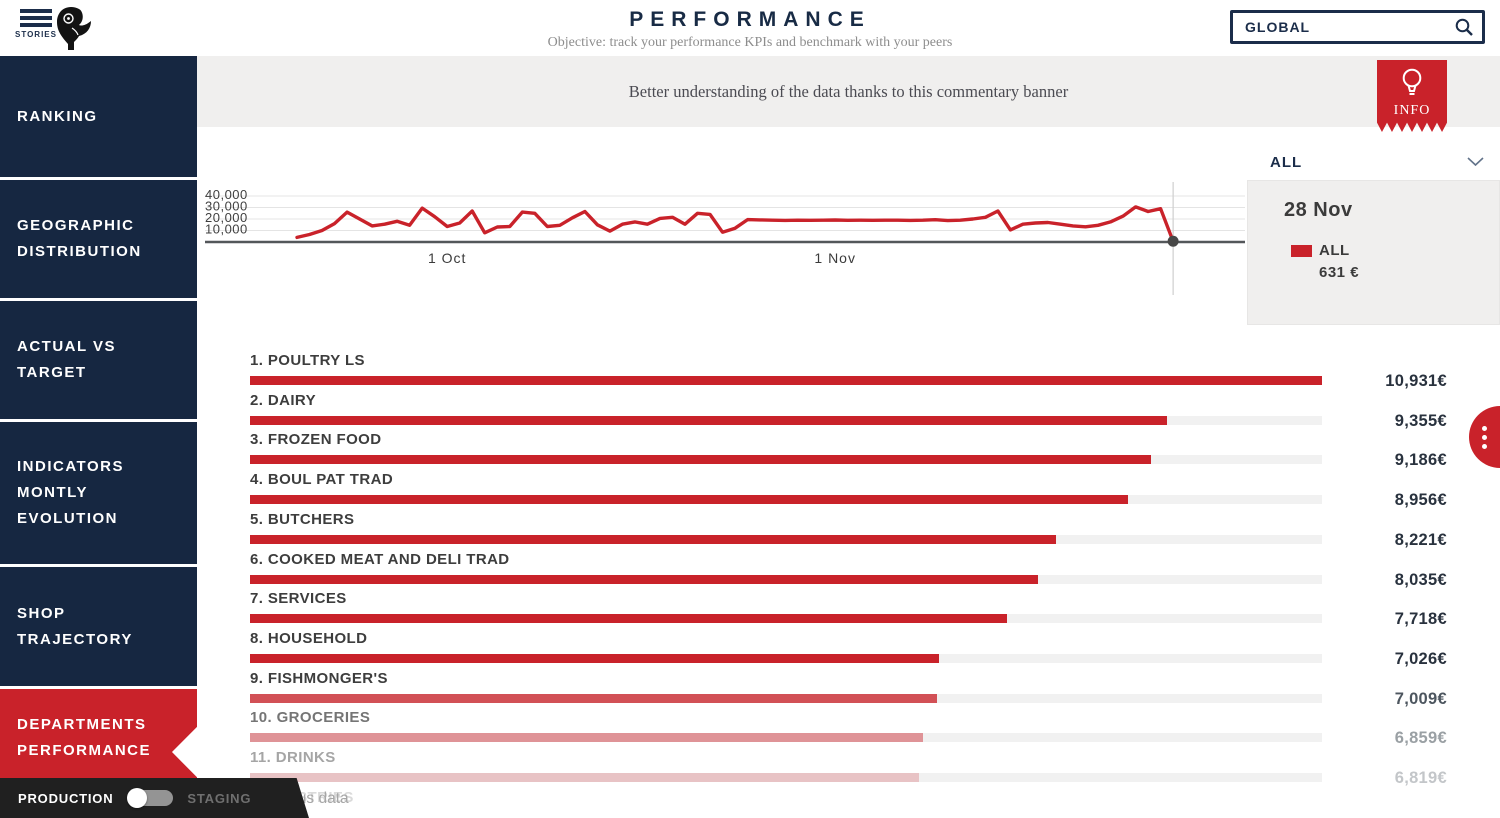 This screenshot has width=1500, height=818. What do you see at coordinates (309, 638) in the screenshot?
I see `department-label: 8. HOUSEHOLD` at bounding box center [309, 638].